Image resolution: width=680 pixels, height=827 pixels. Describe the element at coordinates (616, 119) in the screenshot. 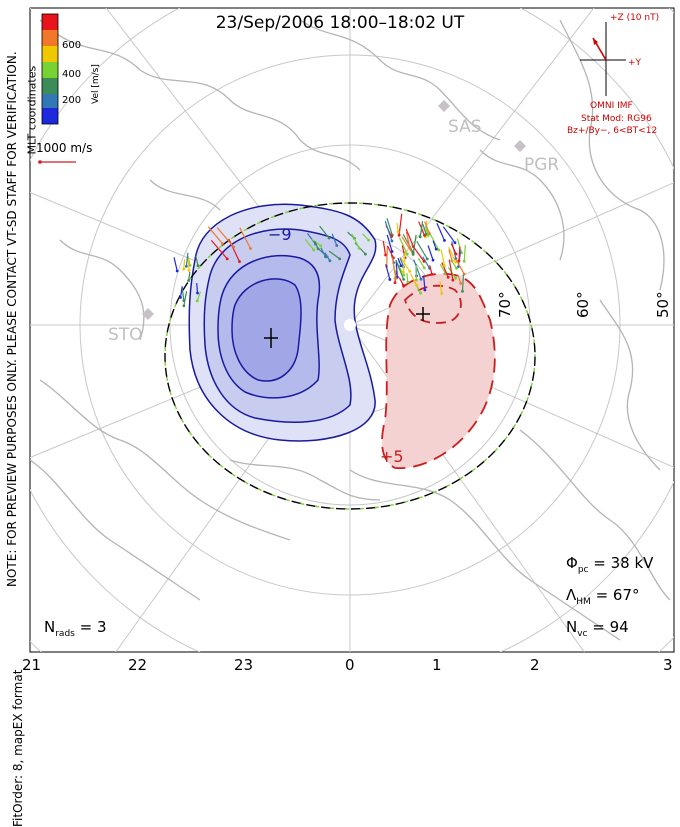

I see `imf-model: Stat Mod: RG96` at that location.